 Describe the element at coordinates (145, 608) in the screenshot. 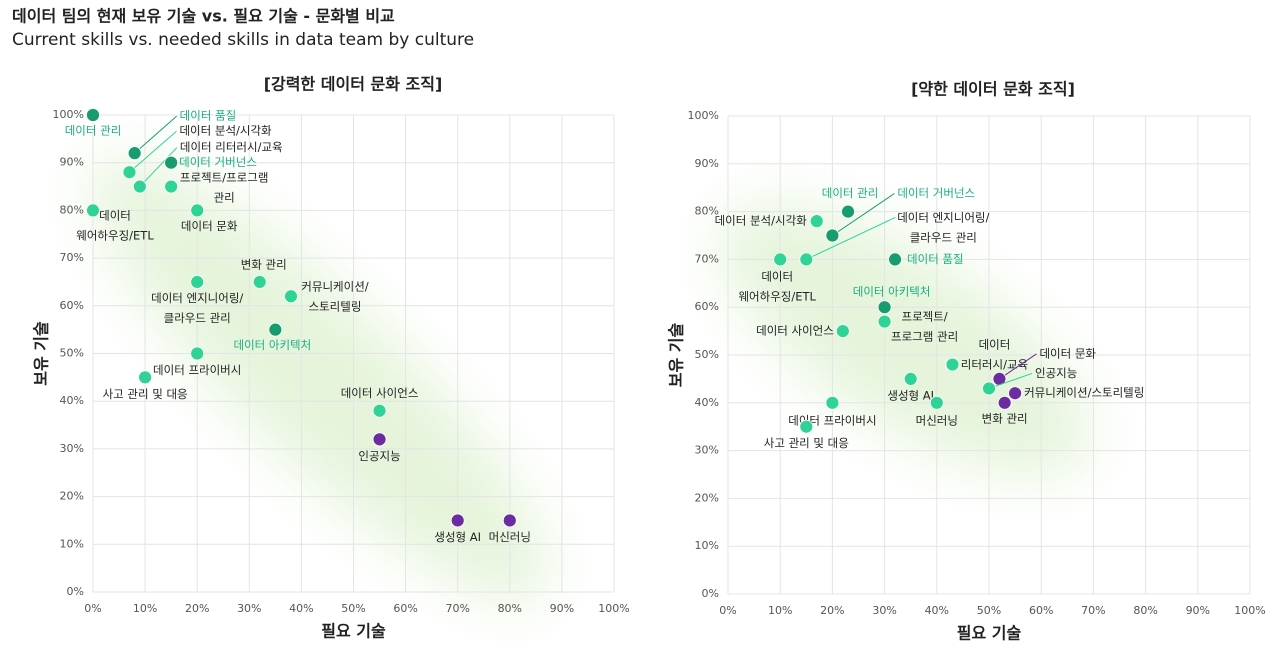

I see `x-tick-label: 10%` at that location.